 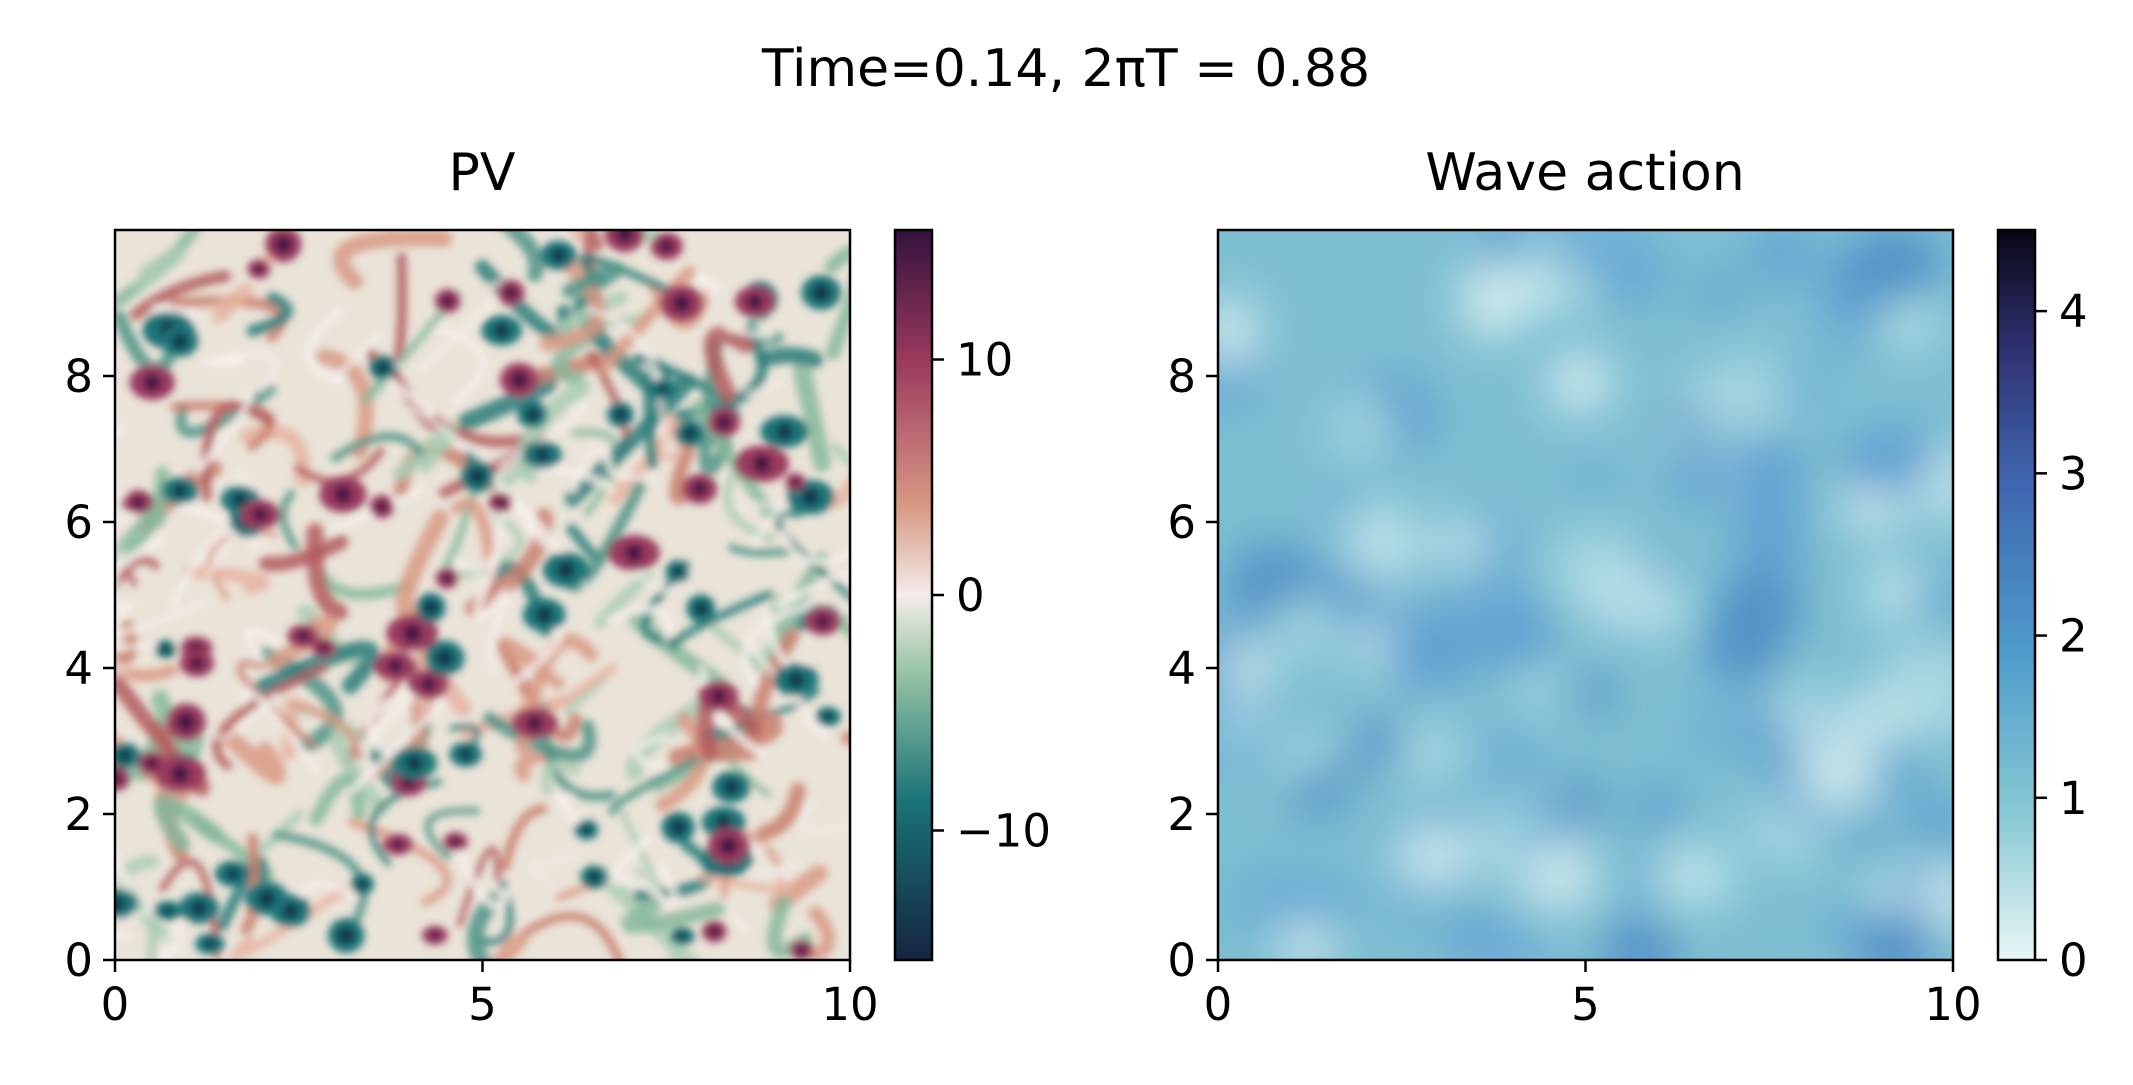 What do you see at coordinates (1593, 995) in the screenshot?
I see `wave-action-x-axis: 0 5 10` at bounding box center [1593, 995].